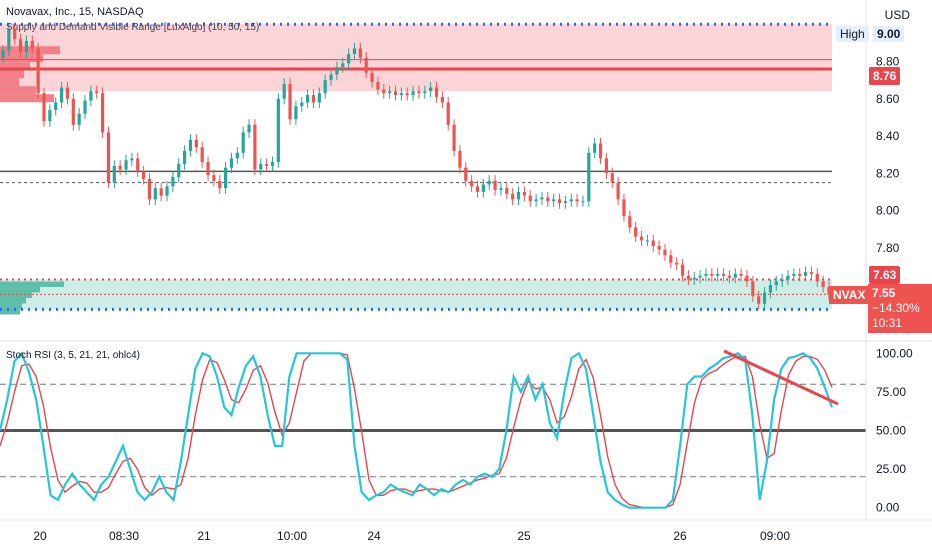 Image resolution: width=932 pixels, height=550 pixels. What do you see at coordinates (849, 295) in the screenshot?
I see `symbol-price-tag: NVAX` at bounding box center [849, 295].